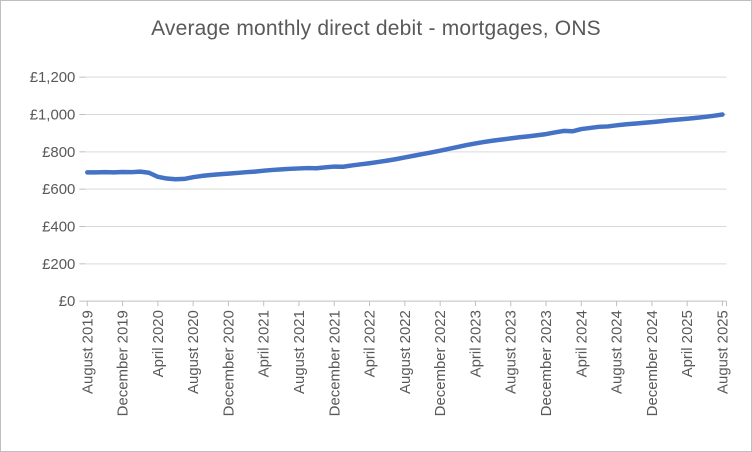  What do you see at coordinates (511, 352) in the screenshot?
I see `x-axis-tick-label: August 2023` at bounding box center [511, 352].